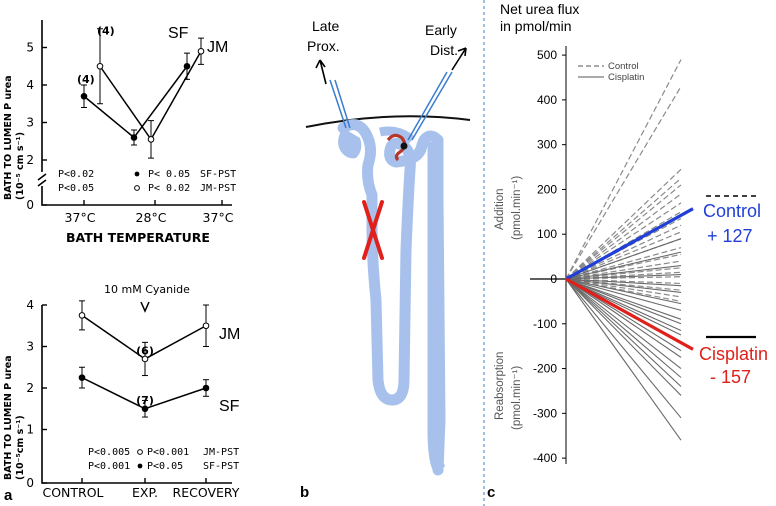 This screenshot has height=506, width=776. Describe the element at coordinates (229, 334) in the screenshot. I see `a-bottom-series-label-jm: JM` at that location.